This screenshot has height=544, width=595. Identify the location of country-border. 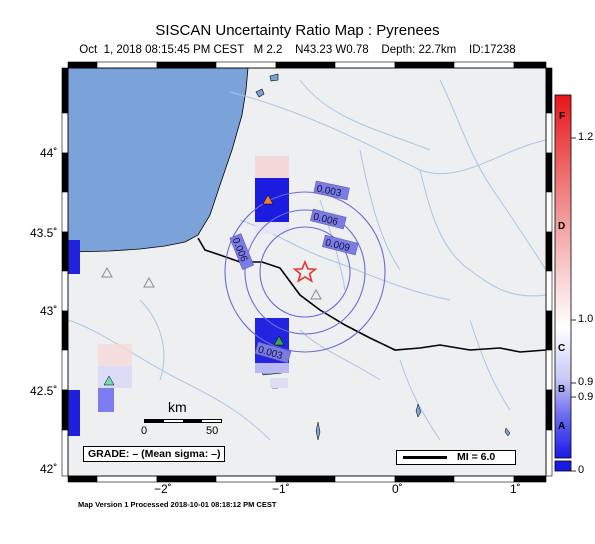
(371, 295).